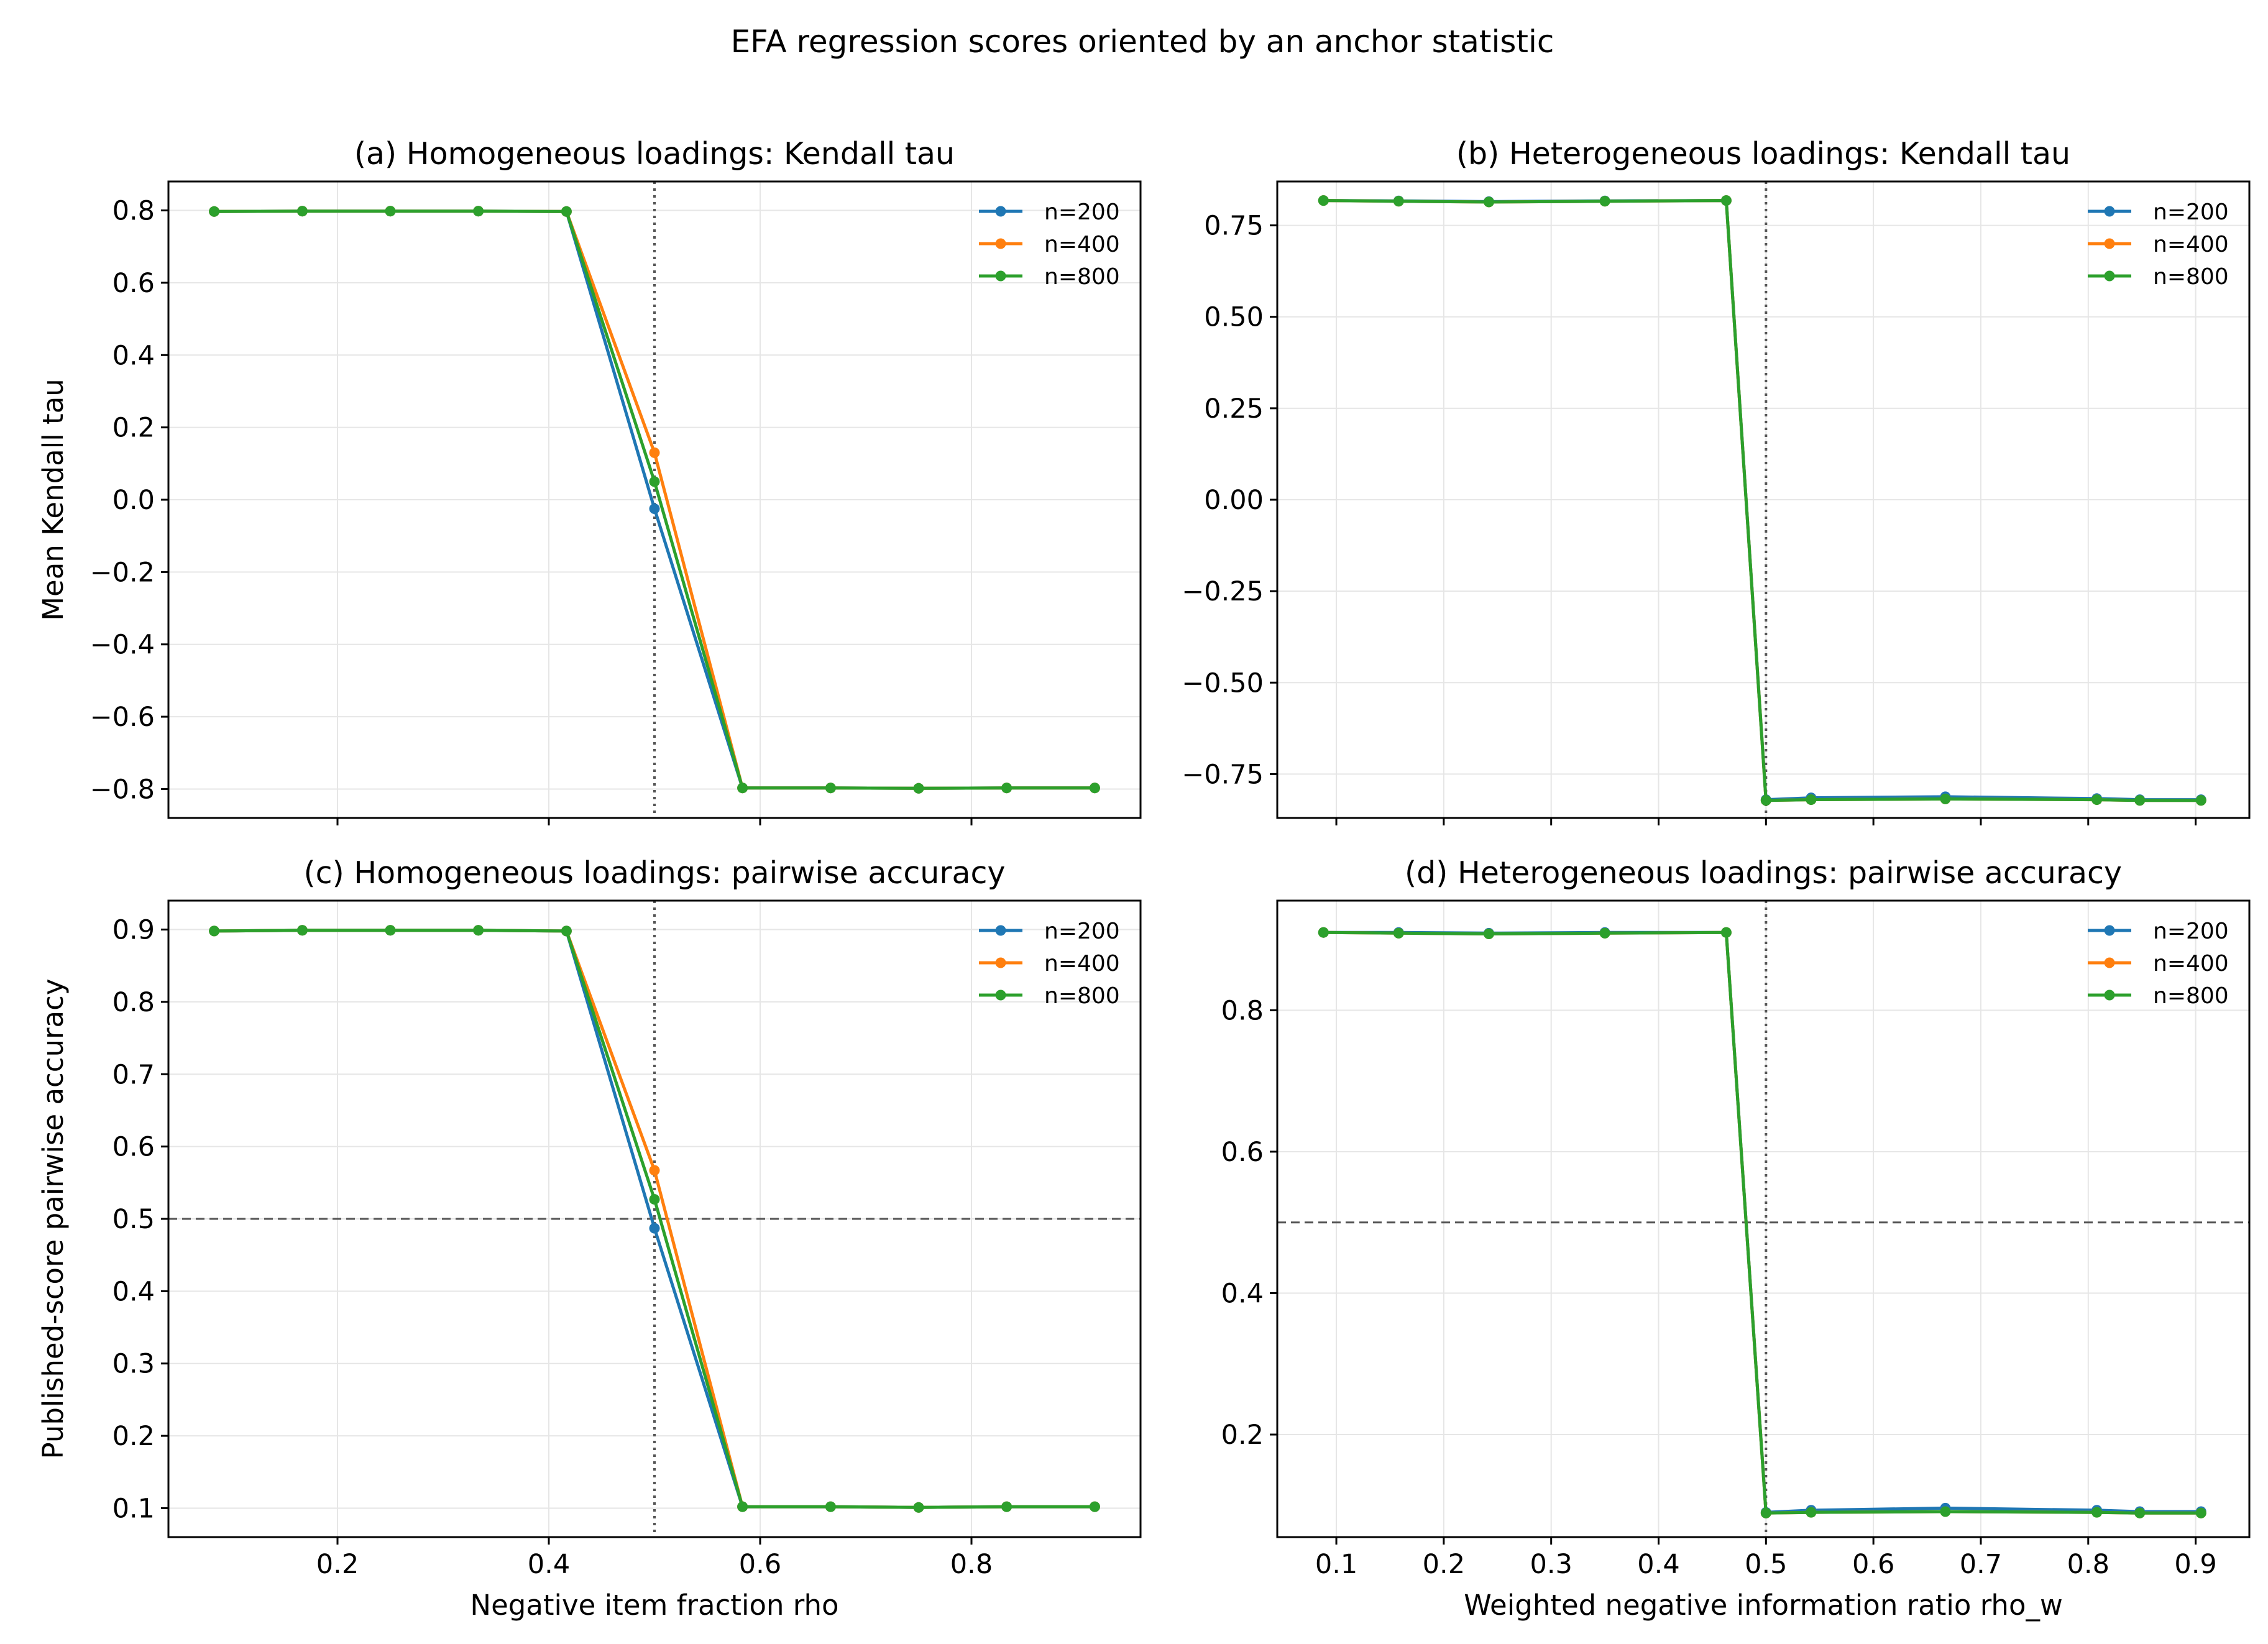 This screenshot has height=1644, width=2268. Describe the element at coordinates (1234, 226) in the screenshot. I see `y-tick-label: 0.75` at that location.